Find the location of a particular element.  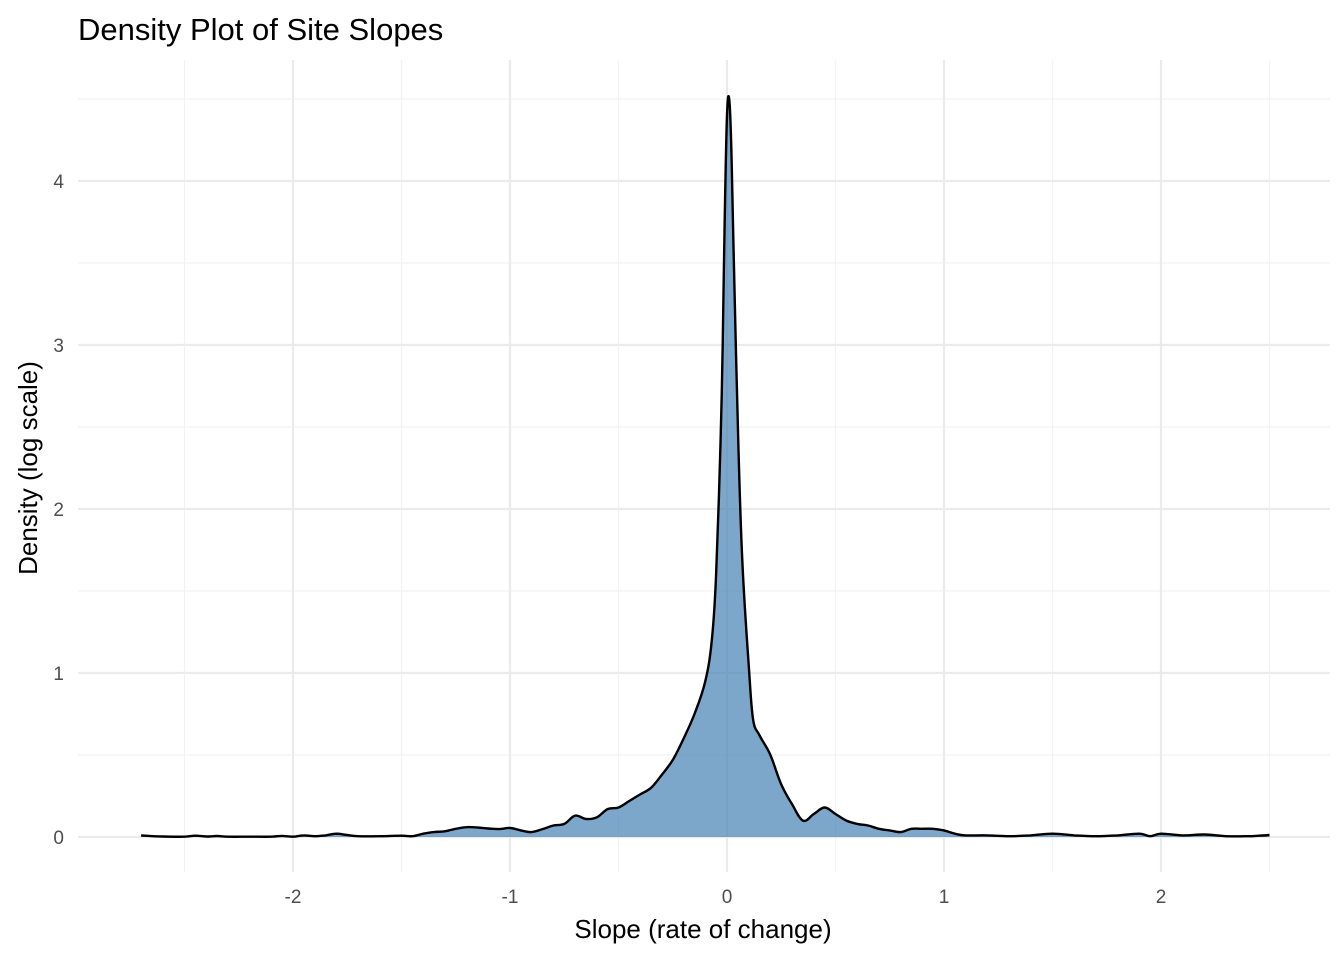

x-tick-label: 2 is located at coordinates (1161, 897).